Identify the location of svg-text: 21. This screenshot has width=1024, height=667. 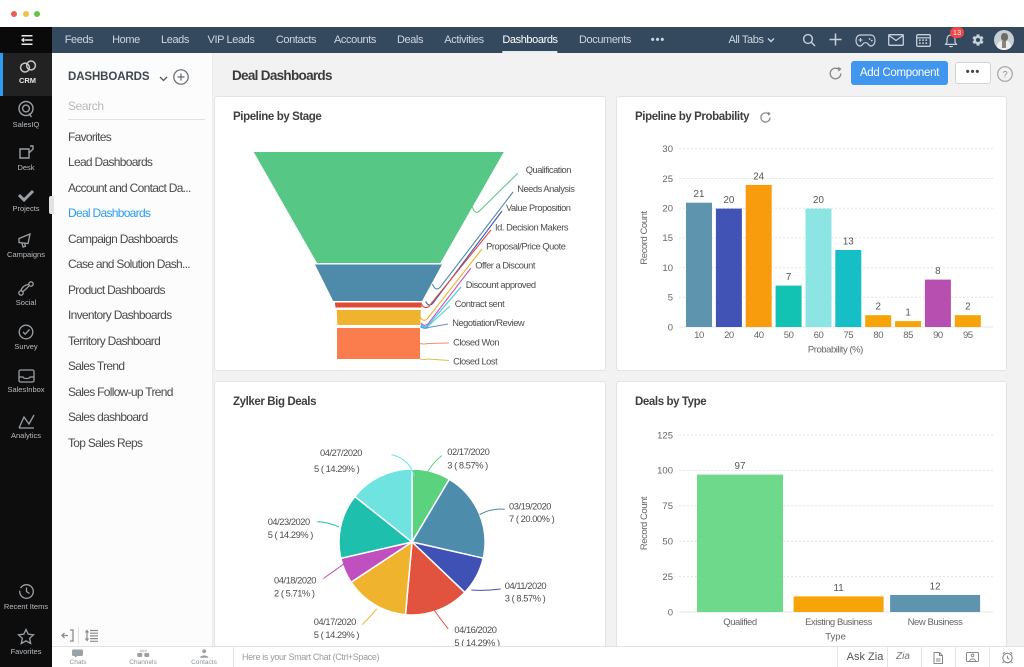
(699, 194).